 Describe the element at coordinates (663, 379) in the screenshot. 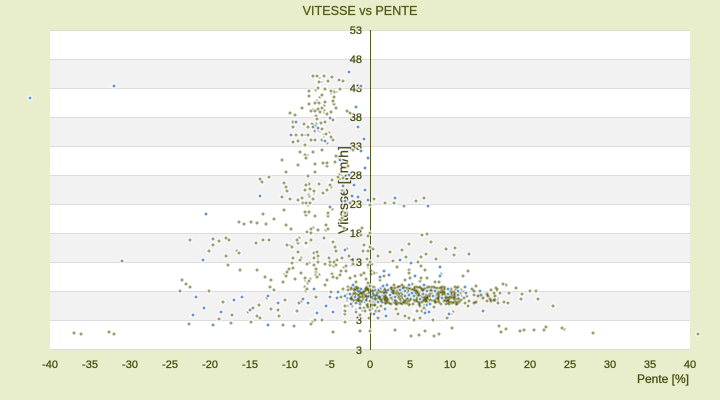

I see `svg-text: Pente [%]` at that location.